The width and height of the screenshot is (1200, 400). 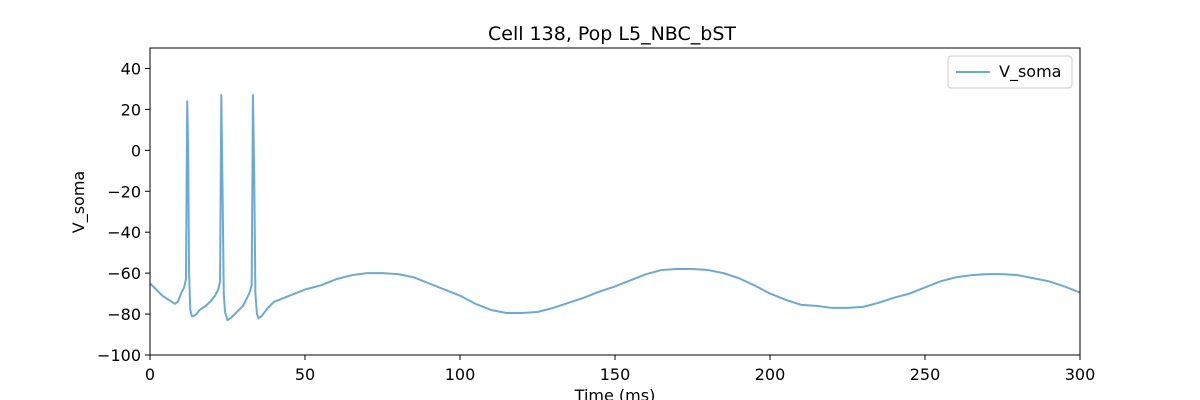 I want to click on y-tick-label: −60, so click(x=124, y=273).